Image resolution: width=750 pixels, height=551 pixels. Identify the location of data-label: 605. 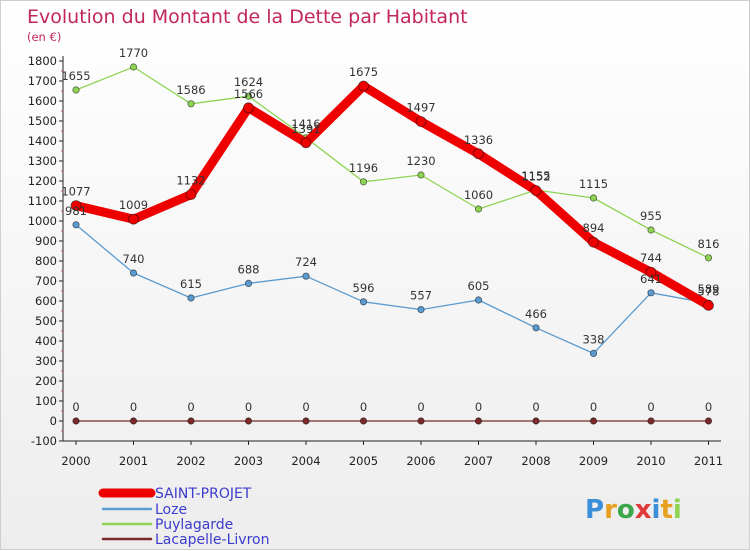
(479, 286).